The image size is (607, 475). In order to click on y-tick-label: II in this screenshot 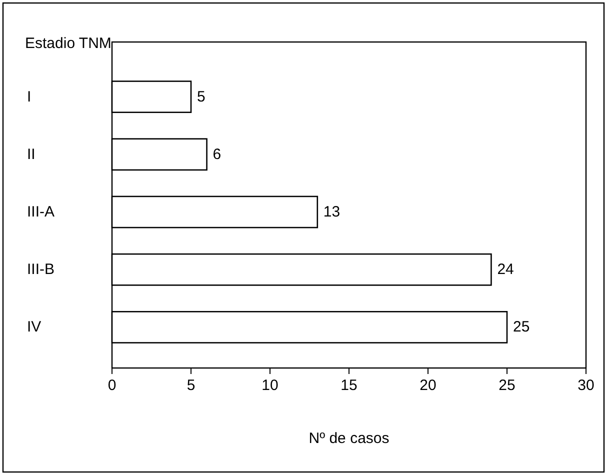, I will do `click(31, 154)`.